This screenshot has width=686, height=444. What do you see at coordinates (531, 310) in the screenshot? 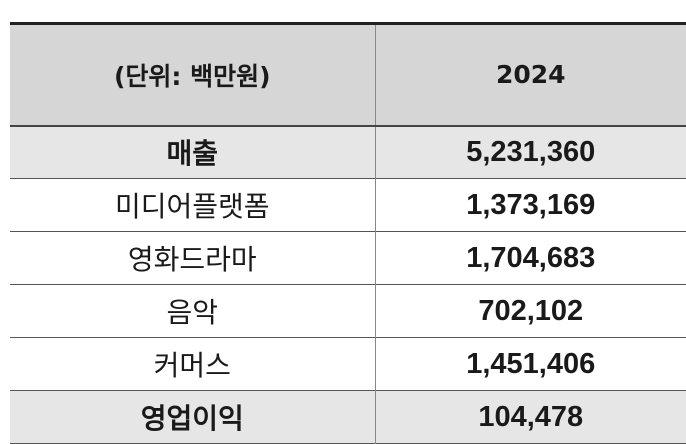
I see `row-value: 702,102` at bounding box center [531, 310].